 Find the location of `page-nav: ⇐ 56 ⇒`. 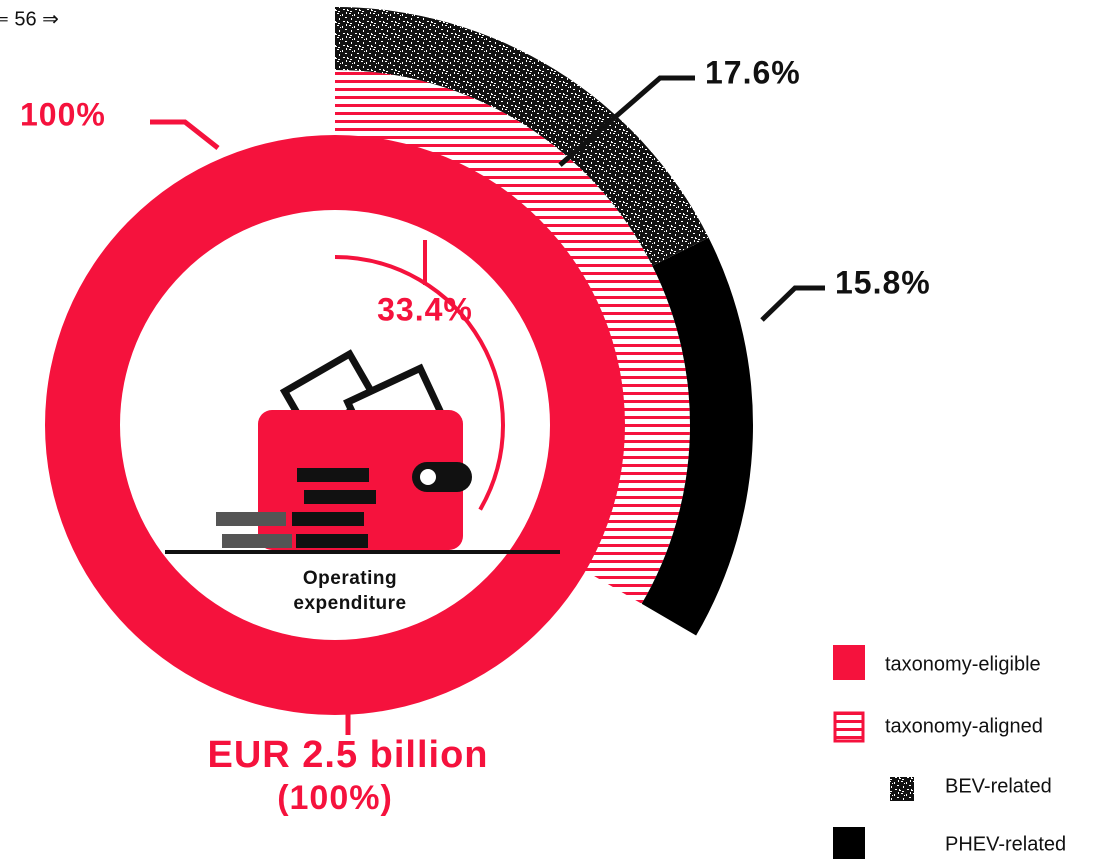

page-nav: ⇐ 56 ⇒ is located at coordinates (29, 19).